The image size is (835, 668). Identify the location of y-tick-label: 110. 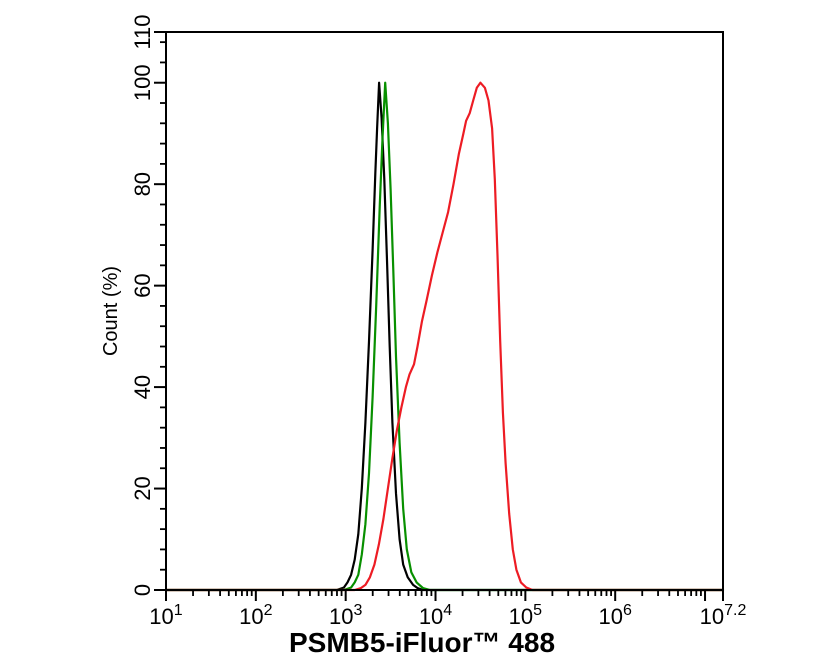
(142, 31).